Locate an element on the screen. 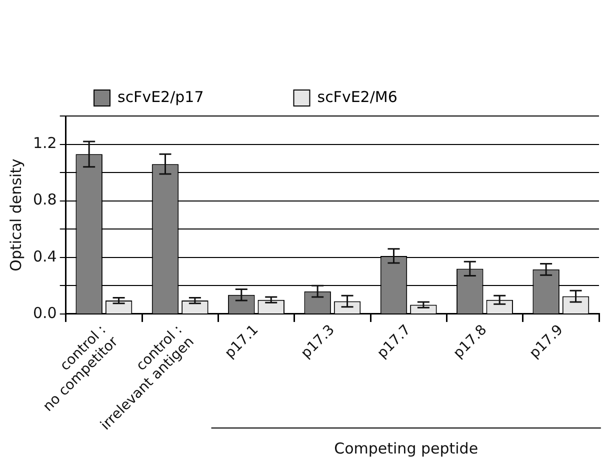  legend-label: scFvE2/p17 is located at coordinates (161, 97).